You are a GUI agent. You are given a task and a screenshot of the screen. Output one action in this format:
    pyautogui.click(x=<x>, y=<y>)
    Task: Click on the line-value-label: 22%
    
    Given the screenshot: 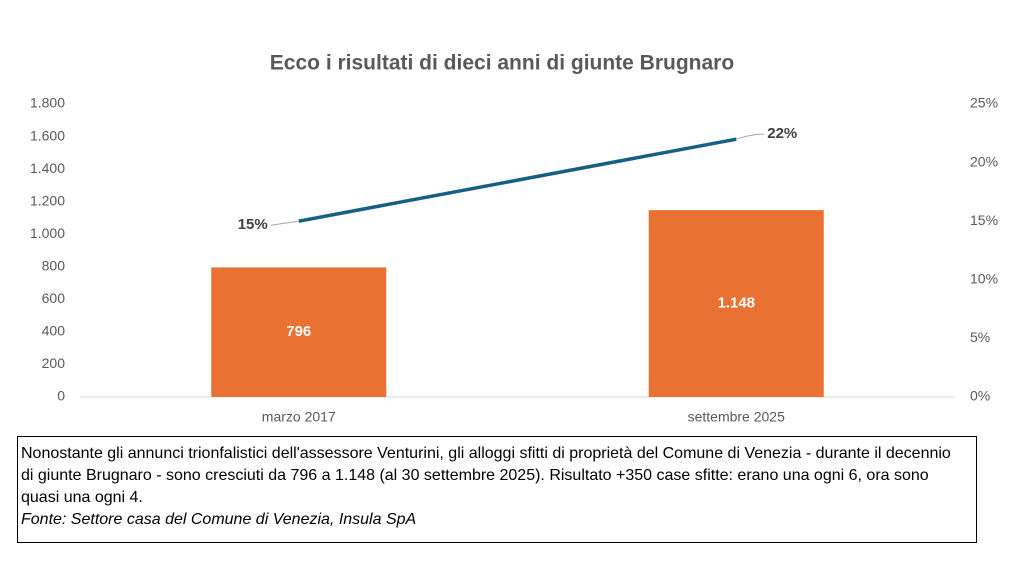 What is the action you would take?
    pyautogui.click(x=782, y=133)
    